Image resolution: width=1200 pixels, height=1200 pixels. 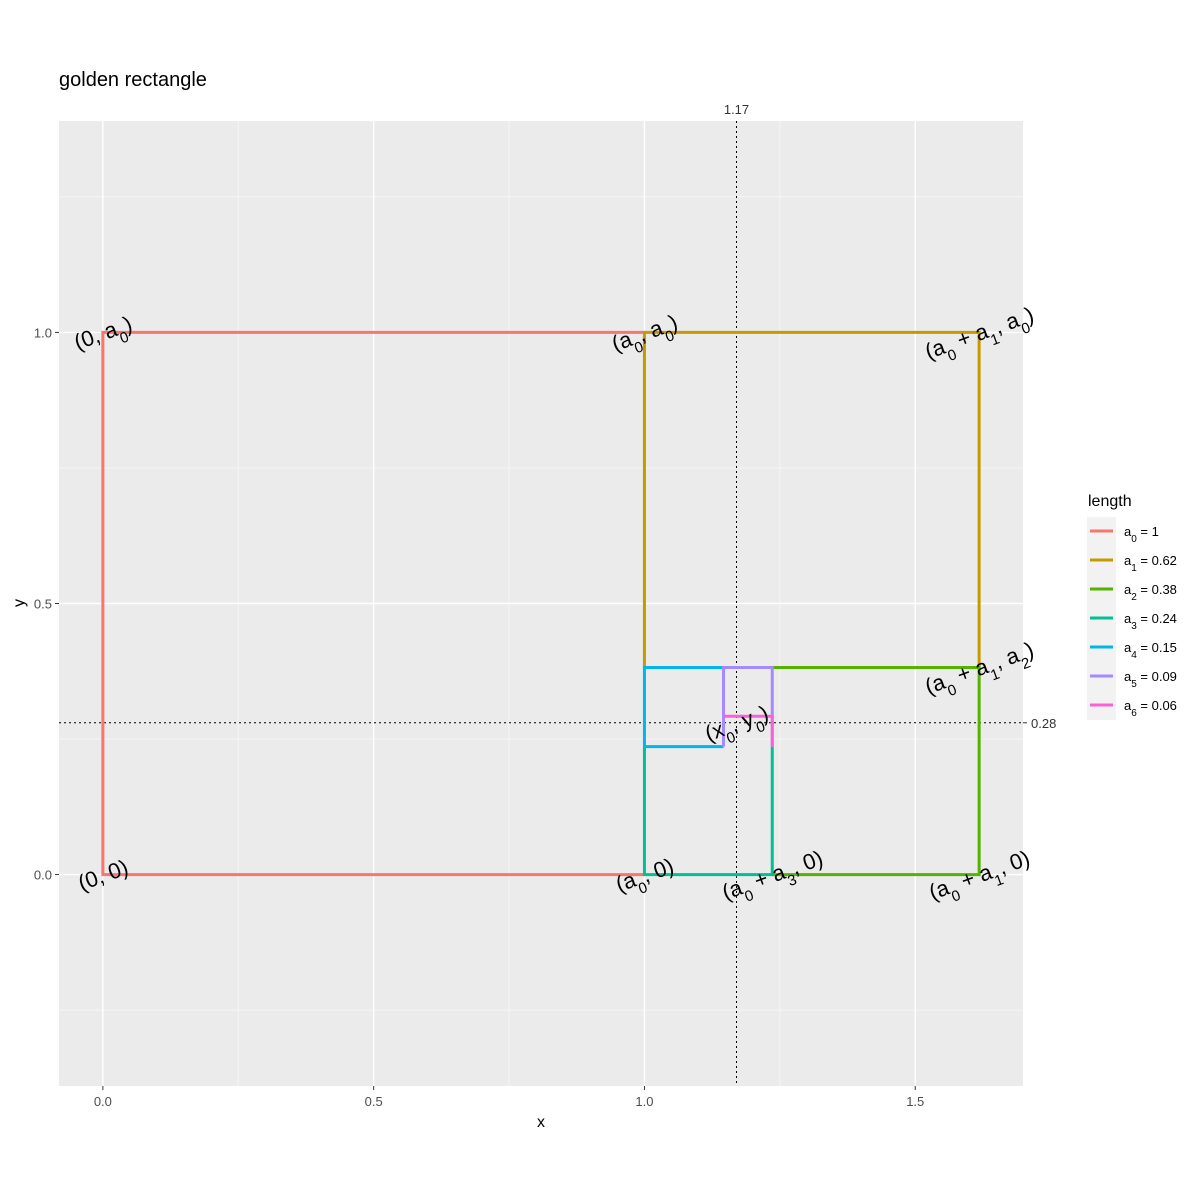 What do you see at coordinates (645, 337) in the screenshot?
I see `point-label-1: (a0, a0)` at bounding box center [645, 337].